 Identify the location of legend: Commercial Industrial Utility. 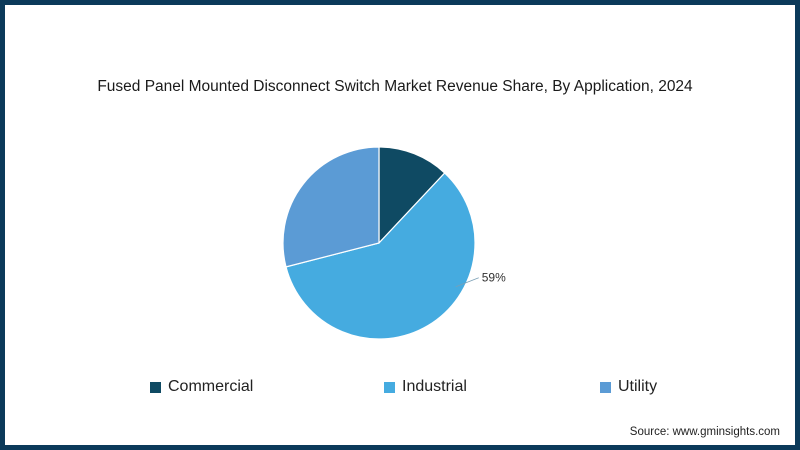
(395, 390).